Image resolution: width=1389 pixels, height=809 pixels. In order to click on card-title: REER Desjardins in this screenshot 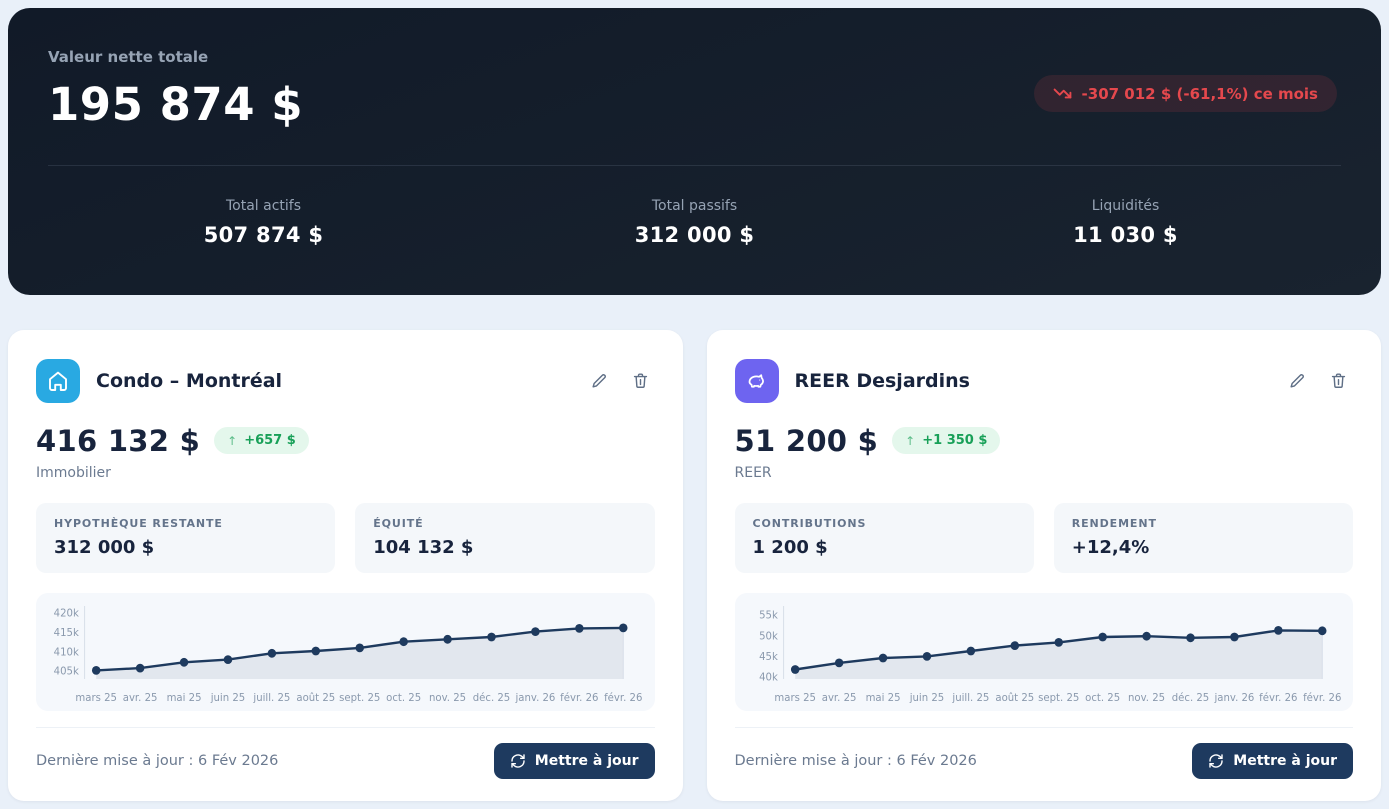, I will do `click(882, 380)`.